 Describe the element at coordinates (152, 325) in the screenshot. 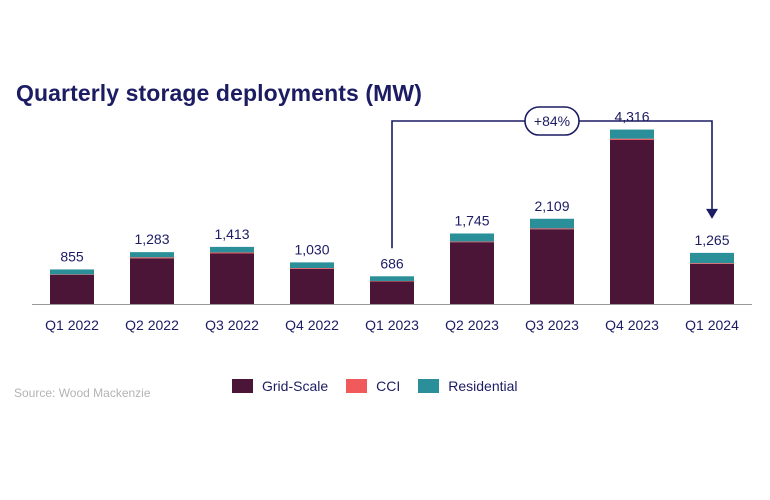

I see `x-tick-label-q2-2022: Q2 2022` at that location.